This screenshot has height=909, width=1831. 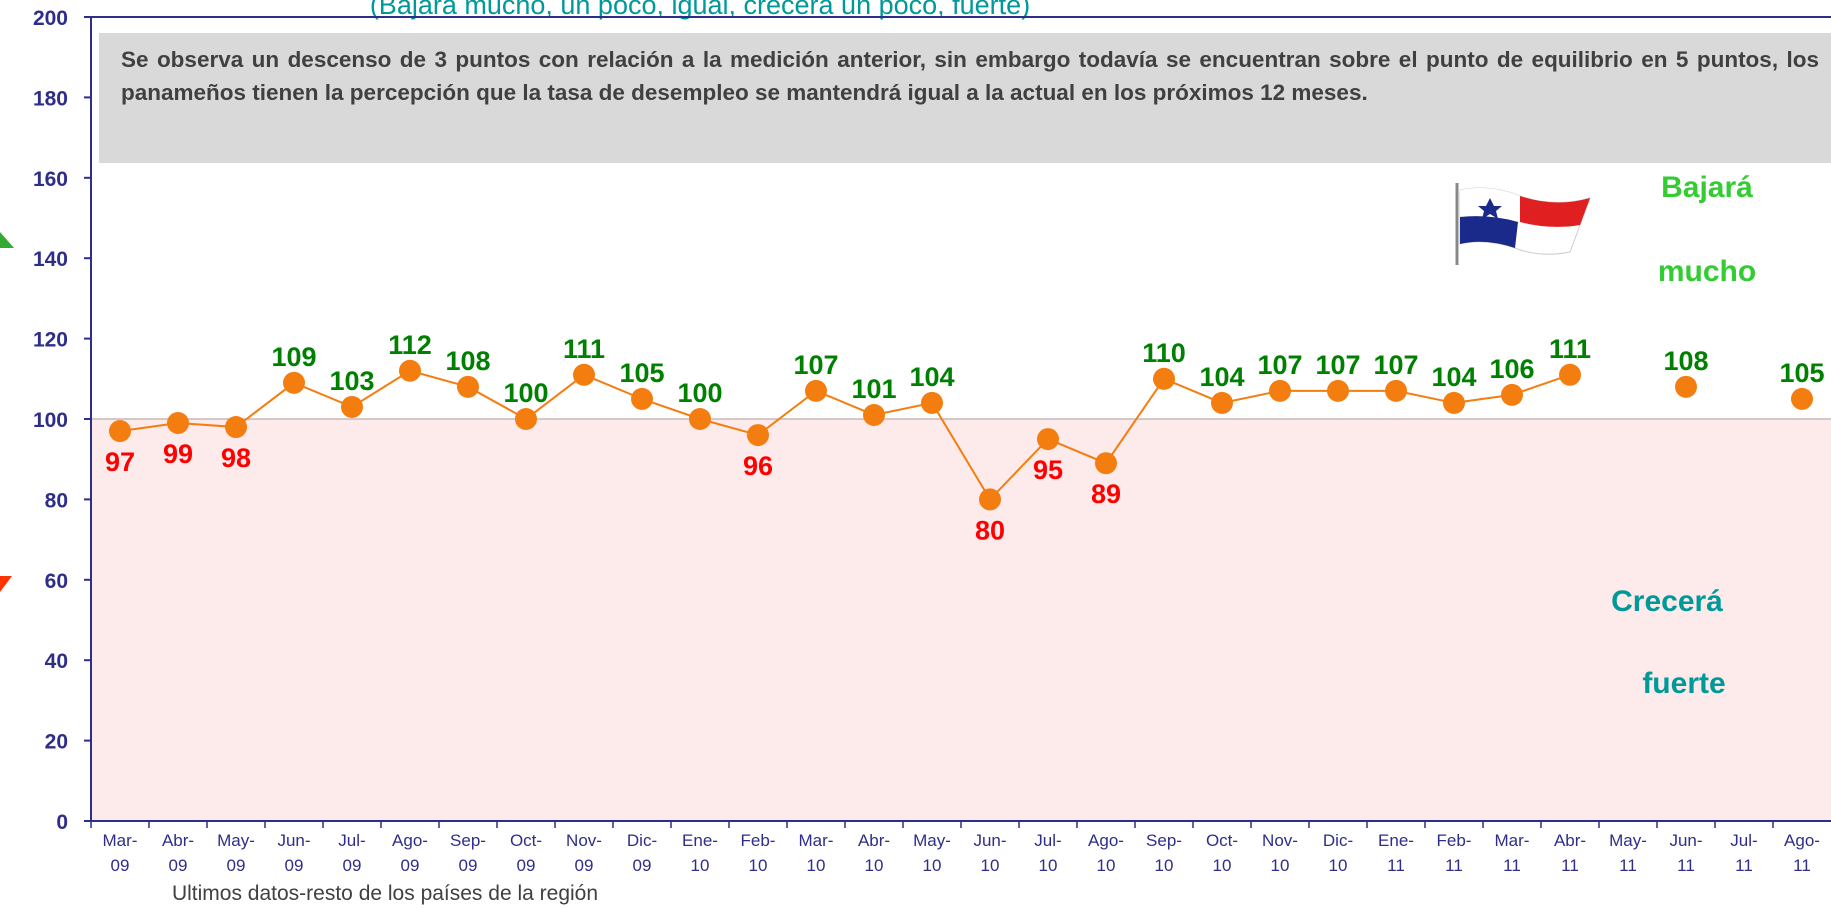 What do you see at coordinates (816, 853) in the screenshot?
I see `x-tick-label: Mar-10` at bounding box center [816, 853].